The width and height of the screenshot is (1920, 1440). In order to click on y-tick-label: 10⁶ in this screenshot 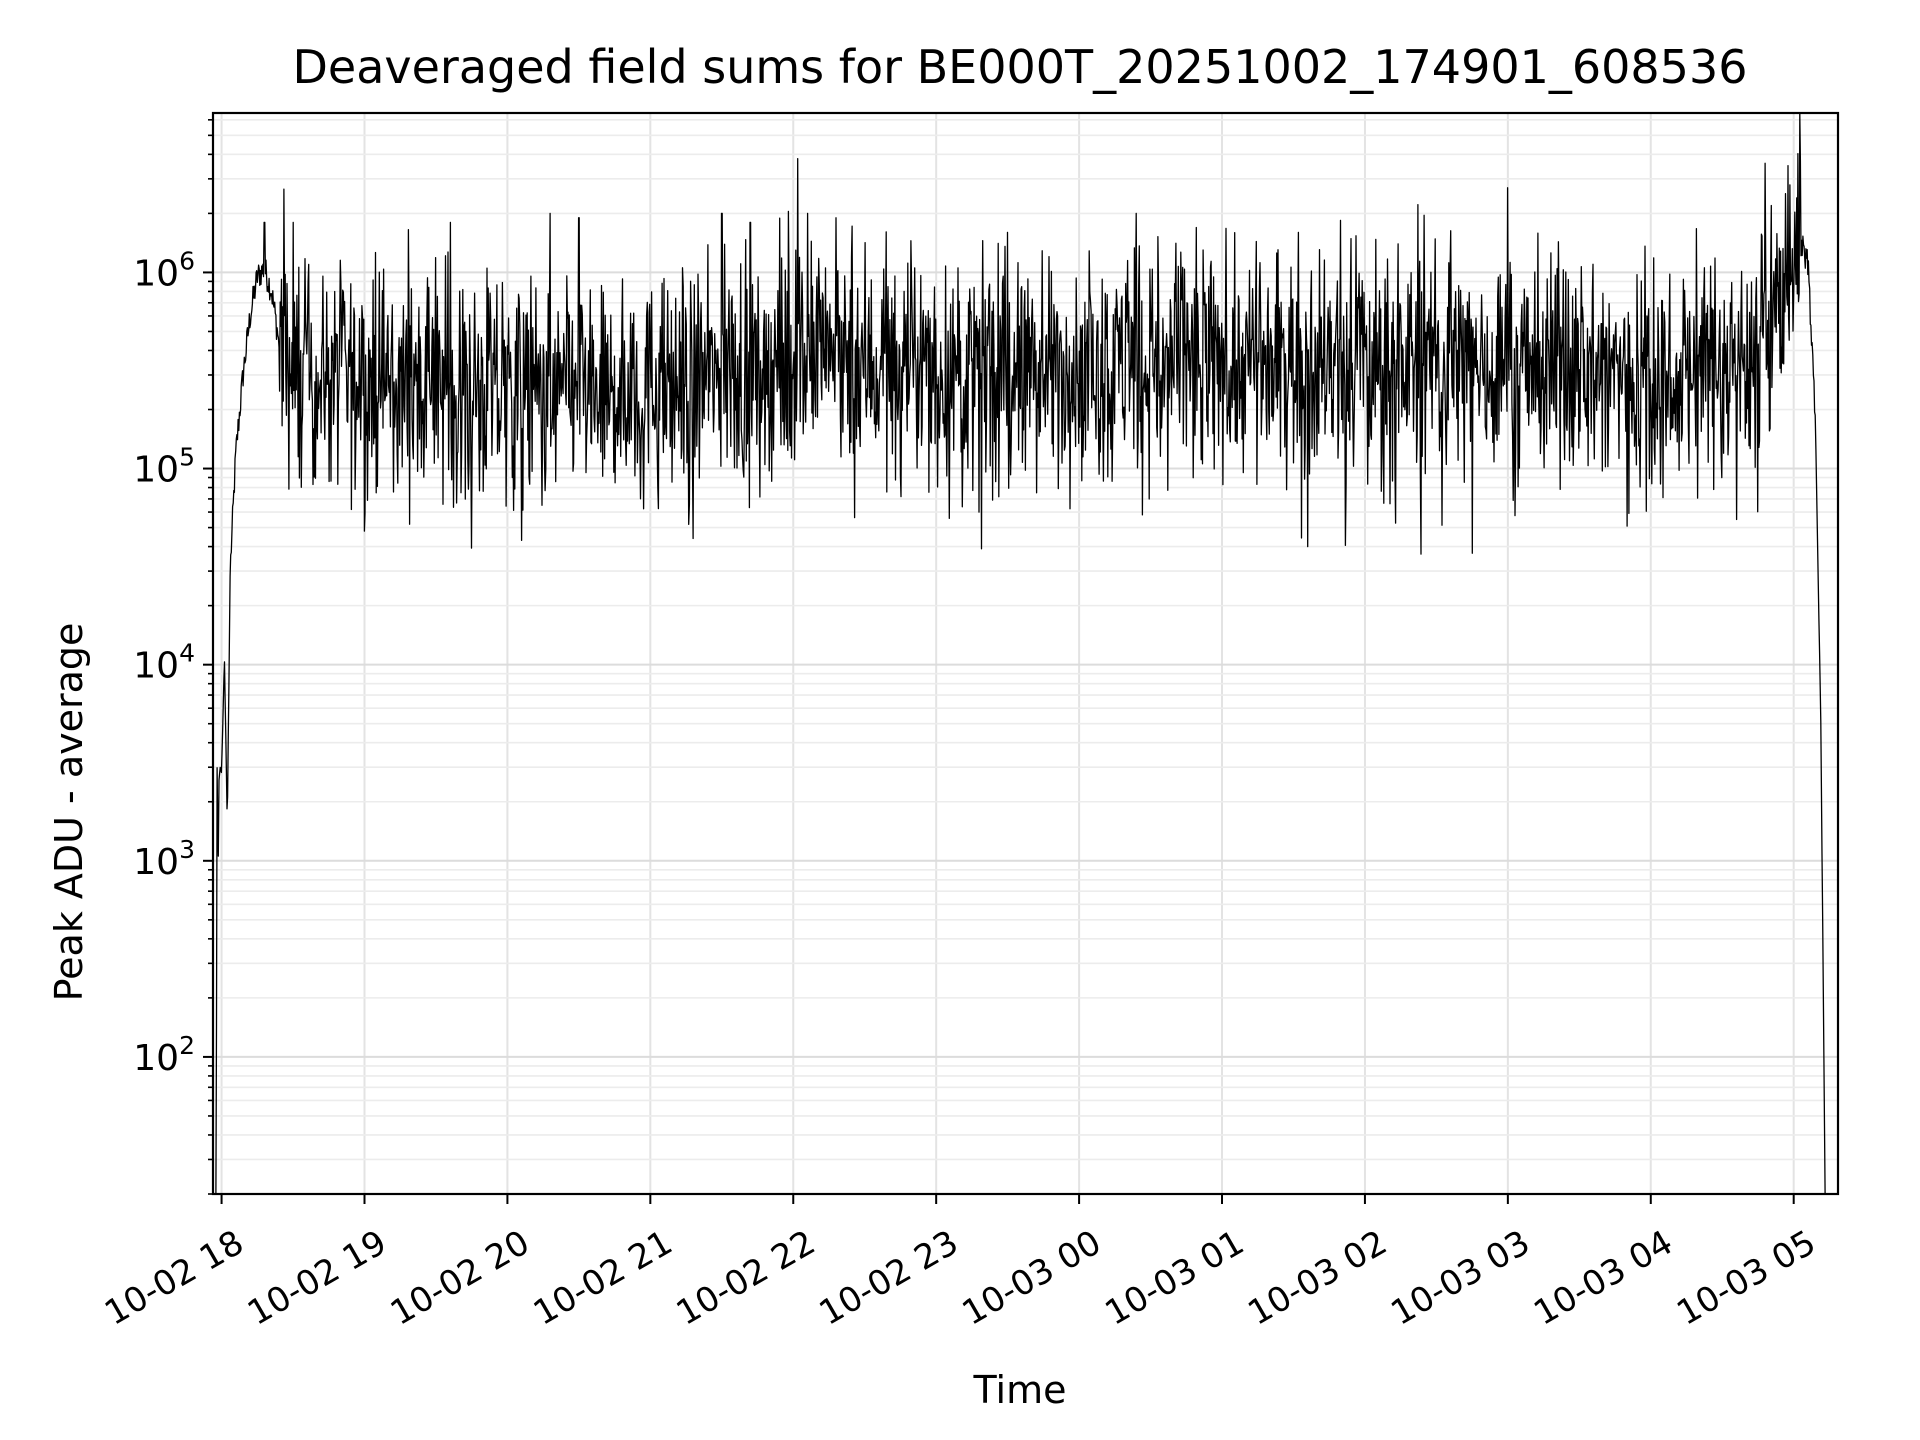, I will do `click(164, 270)`.